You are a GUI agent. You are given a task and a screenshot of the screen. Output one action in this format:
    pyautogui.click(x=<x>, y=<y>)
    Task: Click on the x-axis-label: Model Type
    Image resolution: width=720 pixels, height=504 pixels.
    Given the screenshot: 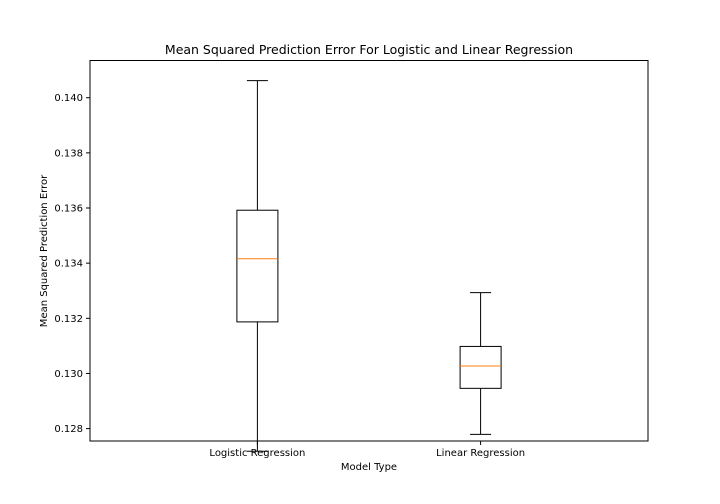 What is the action you would take?
    pyautogui.click(x=369, y=467)
    